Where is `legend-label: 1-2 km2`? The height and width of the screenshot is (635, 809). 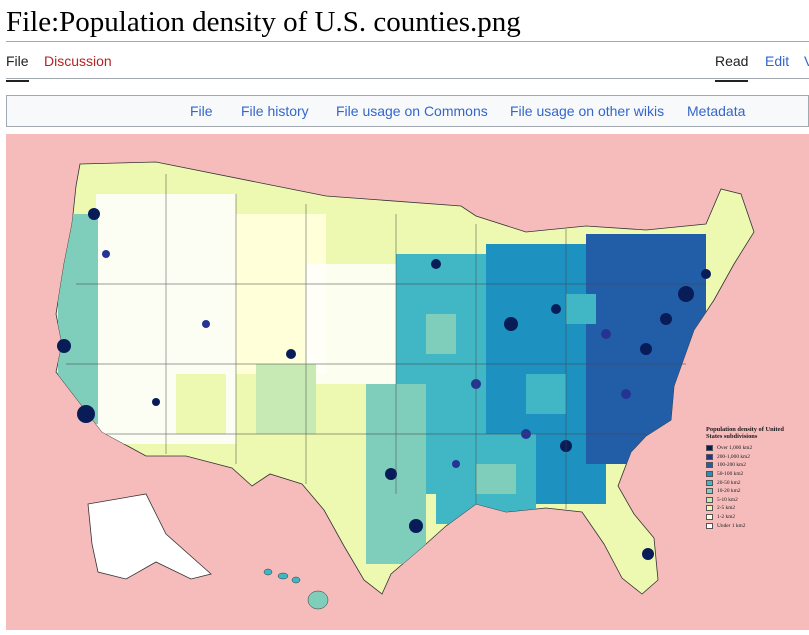
legend-label: 1-2 km2 is located at coordinates (726, 517).